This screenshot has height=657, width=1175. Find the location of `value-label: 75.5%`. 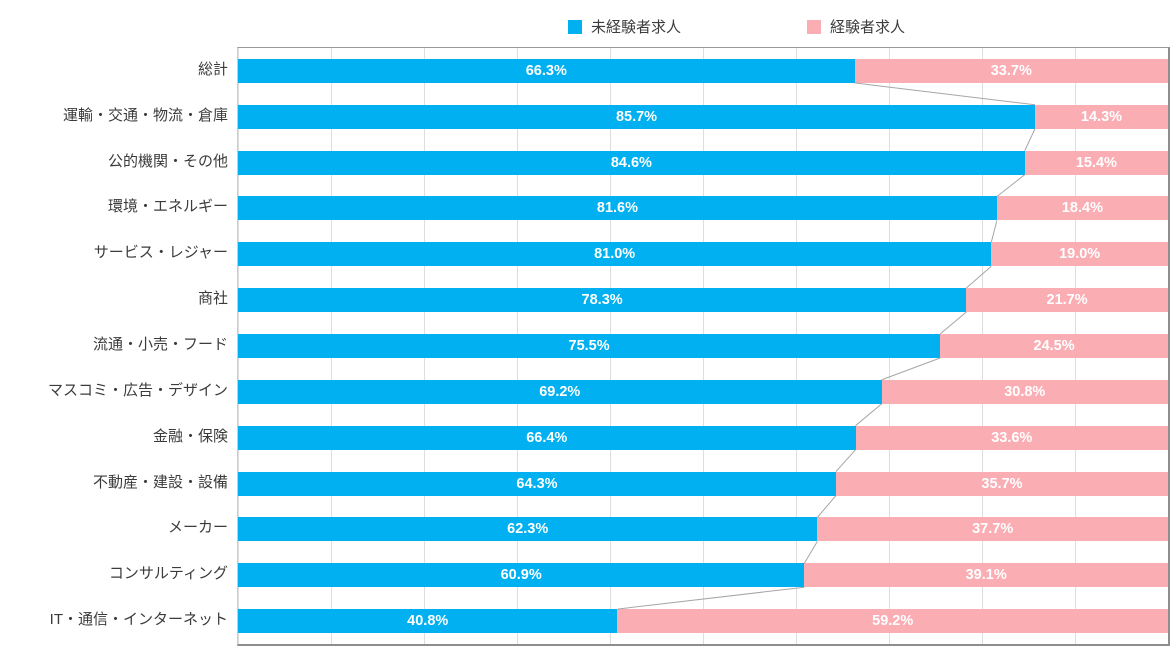

value-label: 75.5% is located at coordinates (589, 346).